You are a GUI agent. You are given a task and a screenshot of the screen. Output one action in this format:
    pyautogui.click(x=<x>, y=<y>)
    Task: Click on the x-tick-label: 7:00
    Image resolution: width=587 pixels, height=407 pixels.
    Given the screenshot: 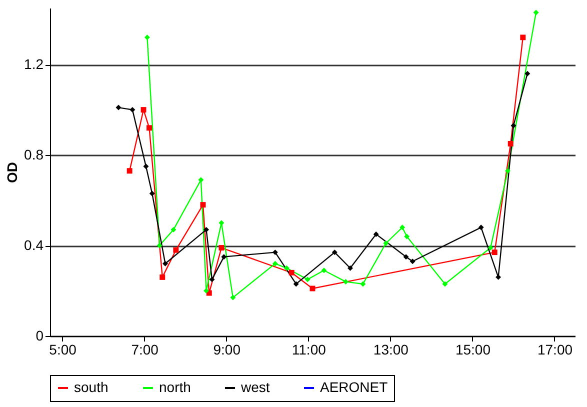 What is the action you would take?
    pyautogui.click(x=145, y=350)
    